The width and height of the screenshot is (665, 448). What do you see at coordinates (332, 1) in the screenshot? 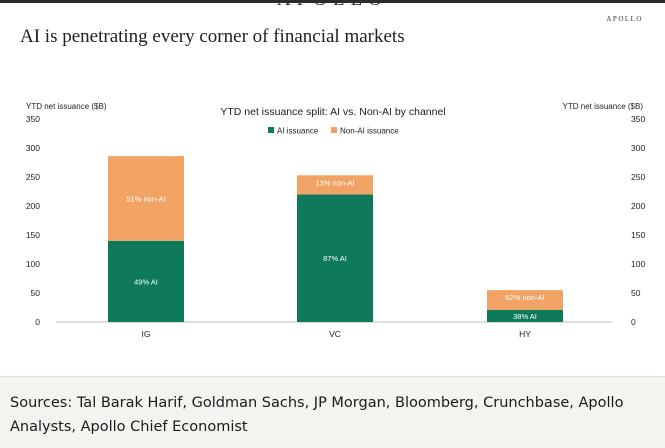
I see `top-rule` at bounding box center [332, 1].